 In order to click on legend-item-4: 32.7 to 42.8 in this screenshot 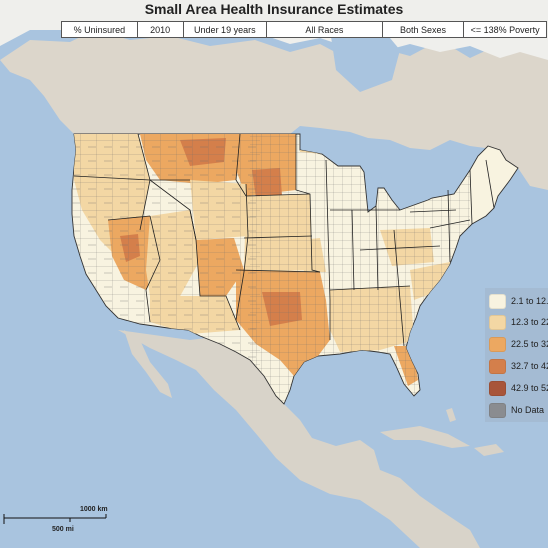, I will do `click(518, 366)`.